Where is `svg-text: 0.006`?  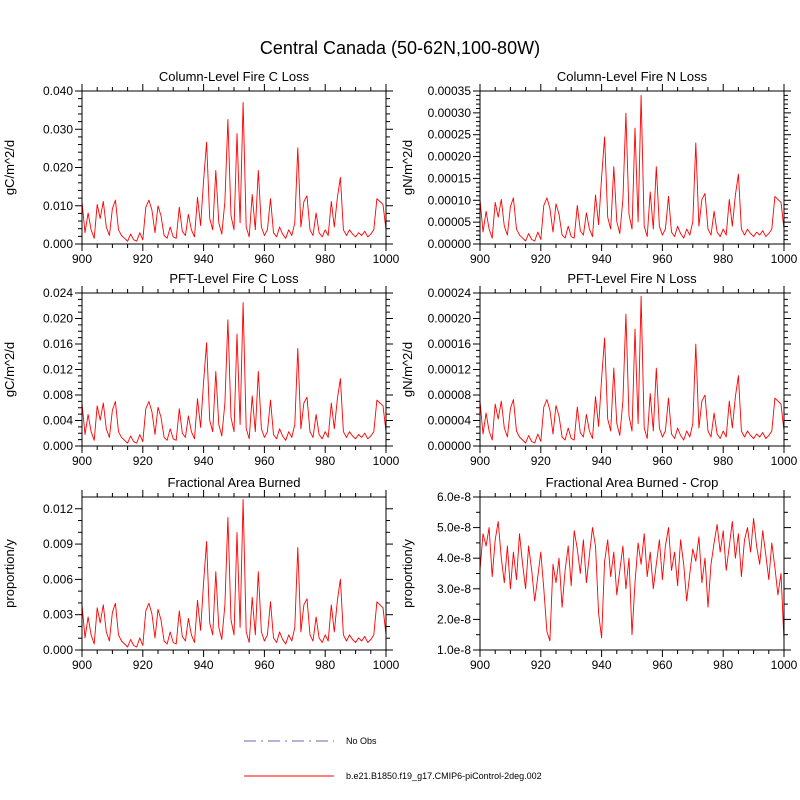 svg-text: 0.006 is located at coordinates (58, 579).